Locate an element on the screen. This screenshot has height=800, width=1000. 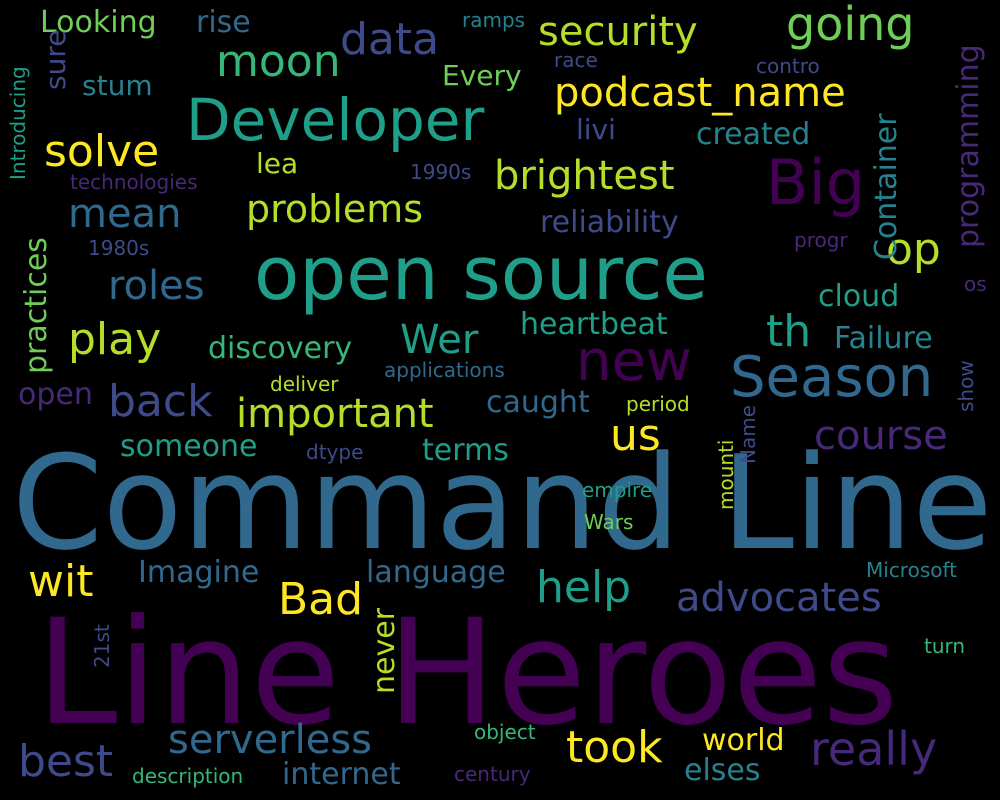
word-mounti: mounti is located at coordinates (726, 474).